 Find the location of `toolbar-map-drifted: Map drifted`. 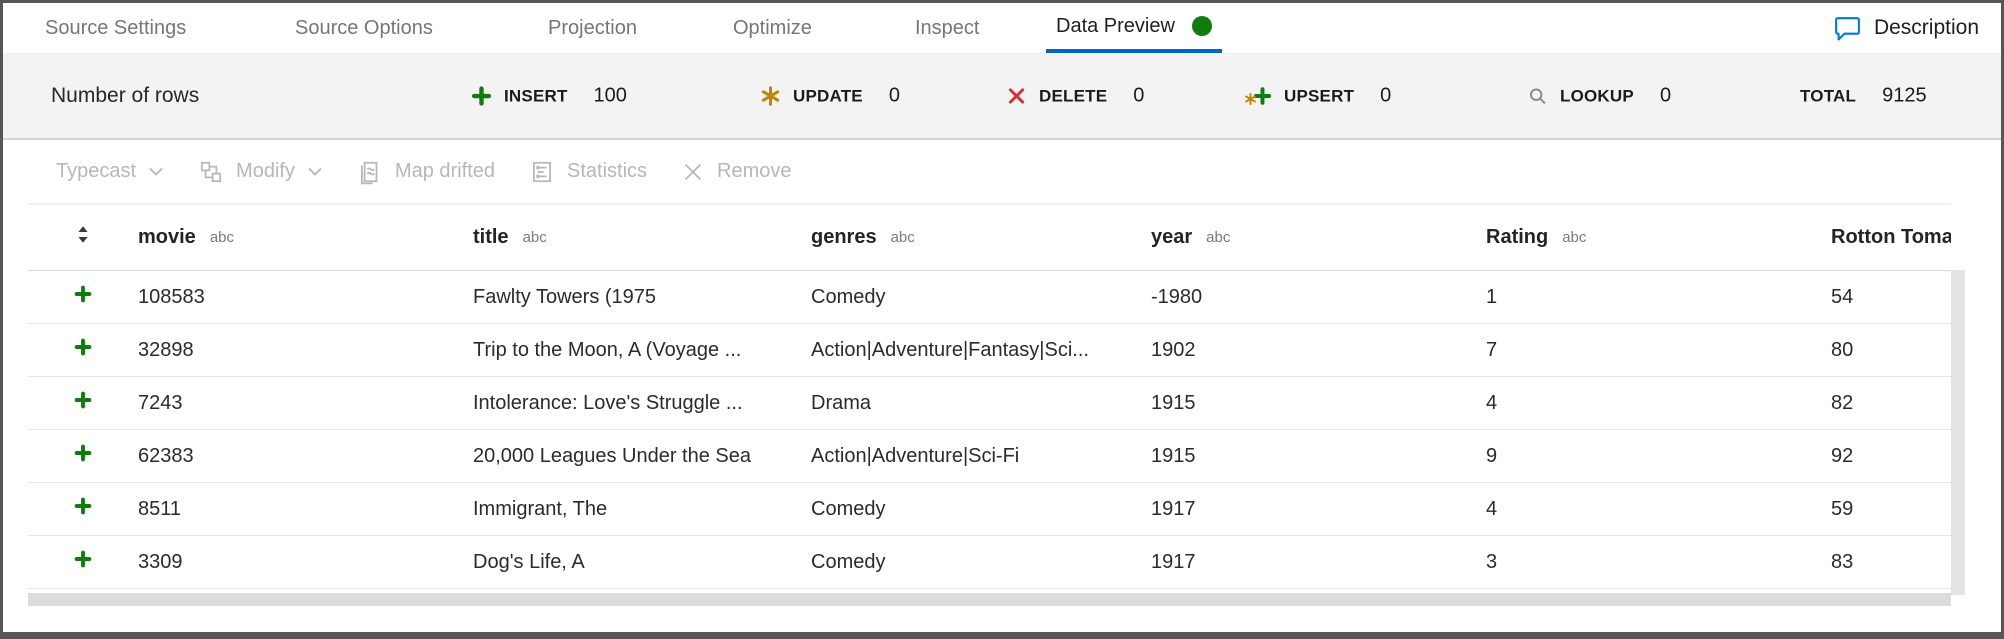

toolbar-map-drifted: Map drifted is located at coordinates (426, 172).